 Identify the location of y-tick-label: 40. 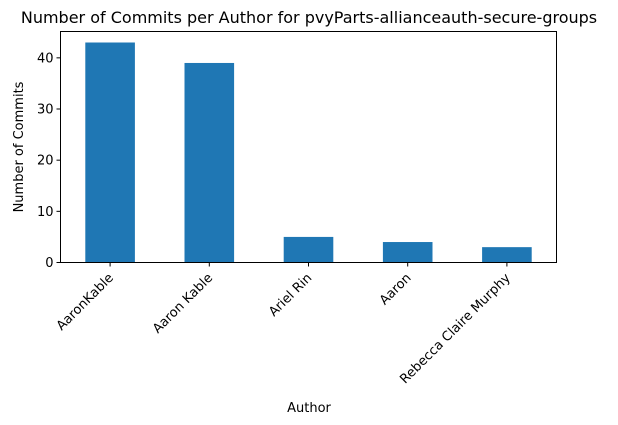
(45, 58).